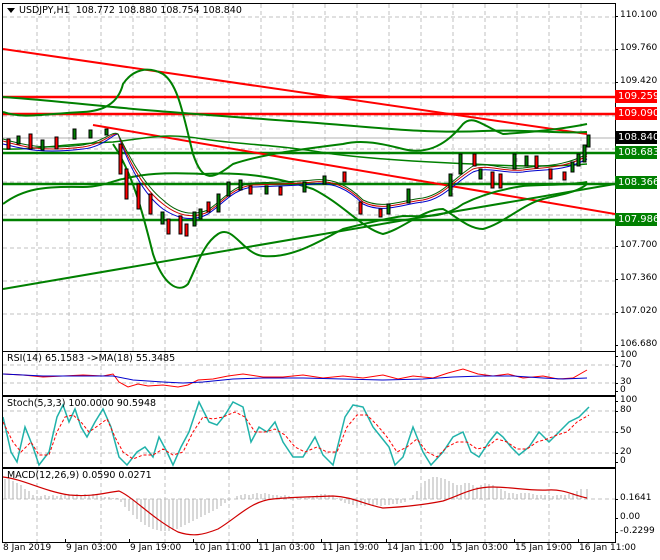 The image size is (660, 560). What do you see at coordinates (637, 219) in the screenshot?
I see `price-label-107986: 107.986` at bounding box center [637, 219].